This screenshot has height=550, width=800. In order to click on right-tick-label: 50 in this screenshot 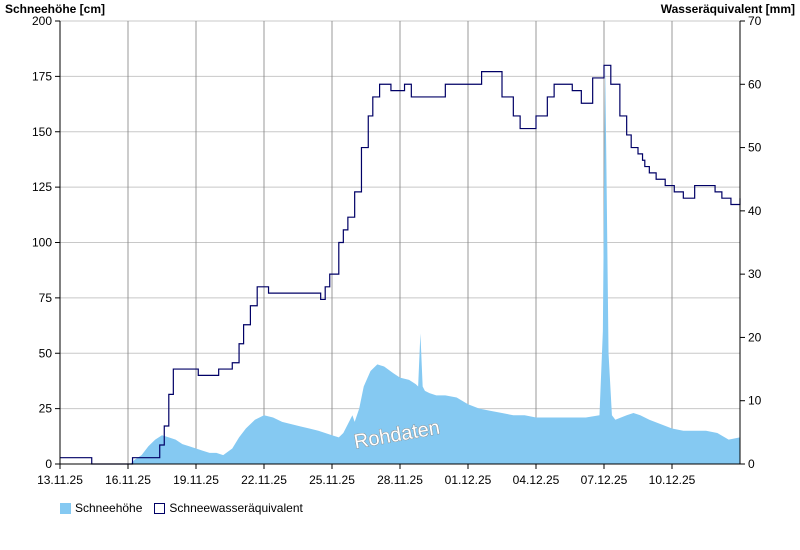, I will do `click(755, 148)`.